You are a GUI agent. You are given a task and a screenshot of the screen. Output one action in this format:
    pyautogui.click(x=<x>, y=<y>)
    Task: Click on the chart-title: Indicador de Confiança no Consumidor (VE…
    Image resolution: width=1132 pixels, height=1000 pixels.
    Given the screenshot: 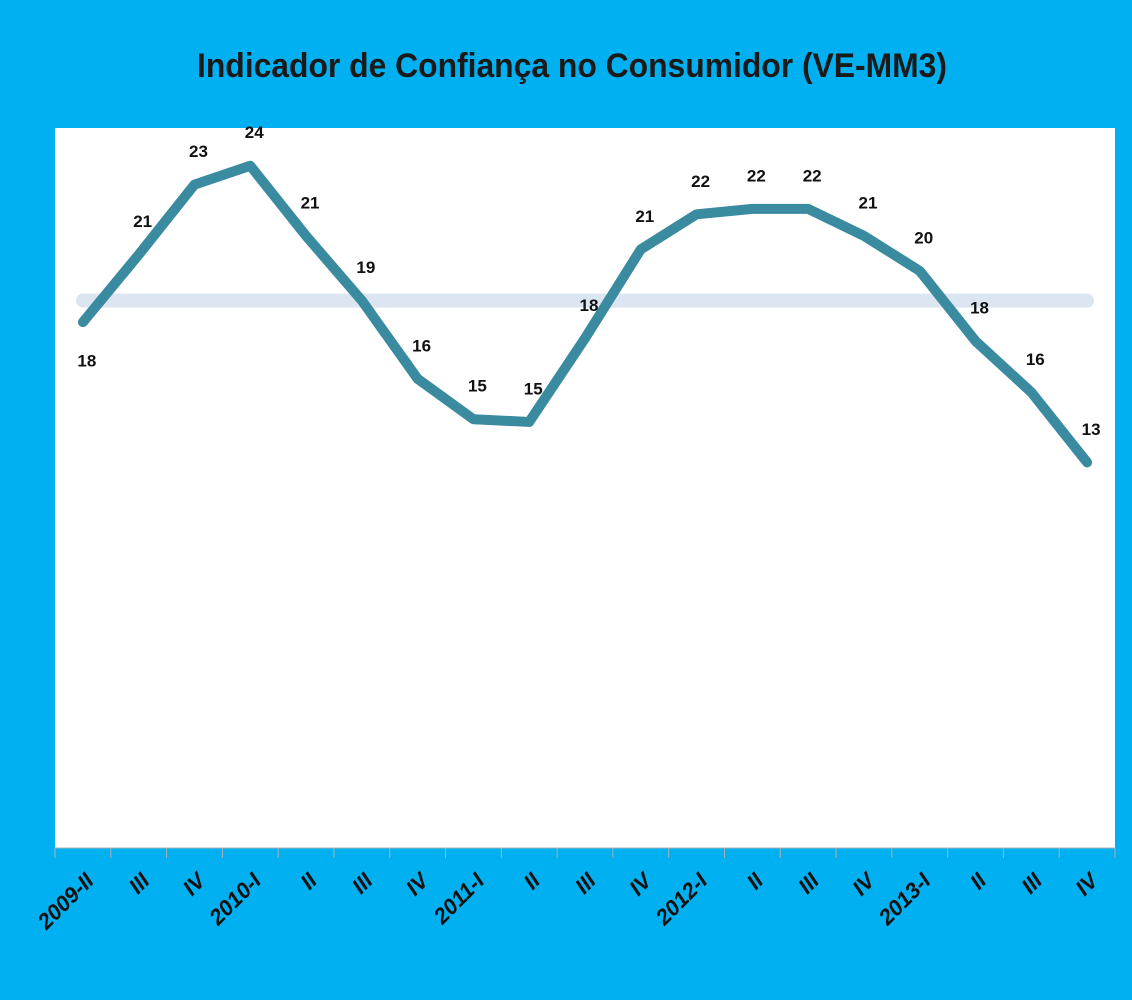 What is the action you would take?
    pyautogui.click(x=572, y=66)
    